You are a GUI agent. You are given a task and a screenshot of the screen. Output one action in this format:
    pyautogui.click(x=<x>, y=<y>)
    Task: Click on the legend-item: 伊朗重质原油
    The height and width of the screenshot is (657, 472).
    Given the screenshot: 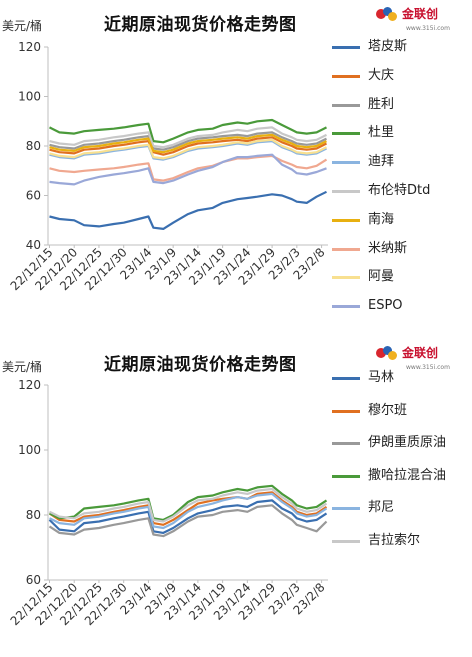 What is the action you would take?
    pyautogui.click(x=400, y=443)
    